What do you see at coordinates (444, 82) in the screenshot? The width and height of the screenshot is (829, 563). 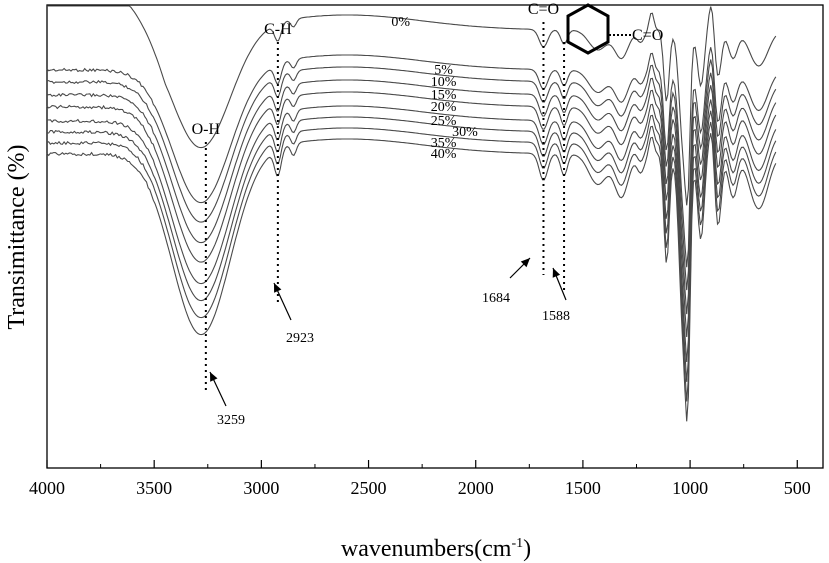 I see `series-label: 10%` at bounding box center [444, 82].